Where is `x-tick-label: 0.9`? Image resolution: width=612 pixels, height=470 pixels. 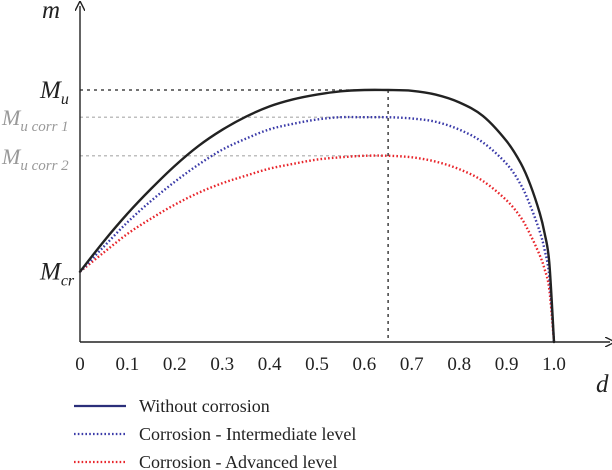 x-tick-label: 0.9 is located at coordinates (507, 364).